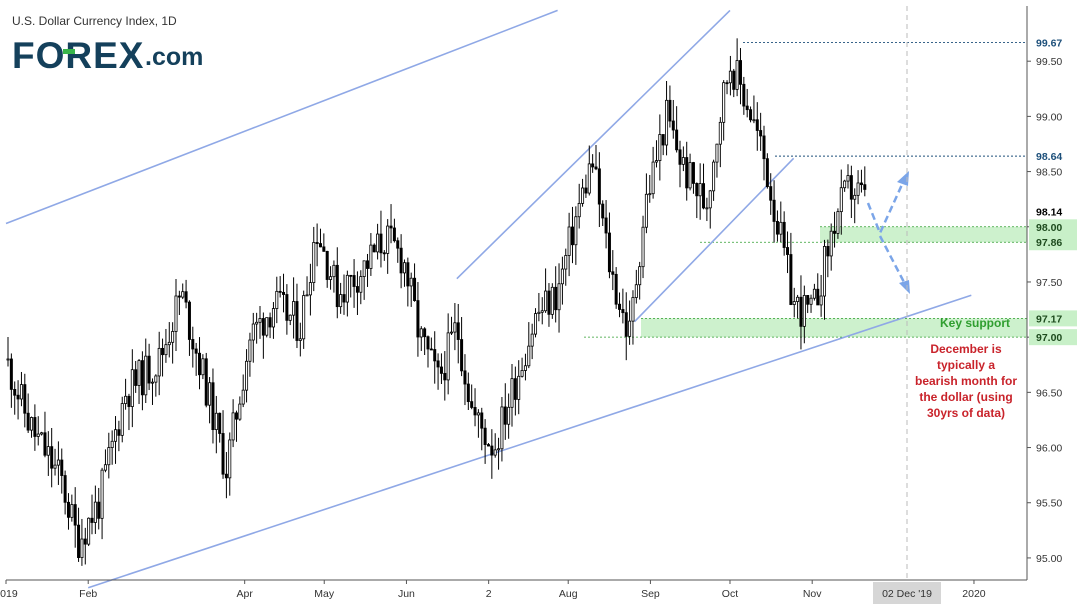  Describe the element at coordinates (923, 234) in the screenshot. I see `zone-upper` at that location.